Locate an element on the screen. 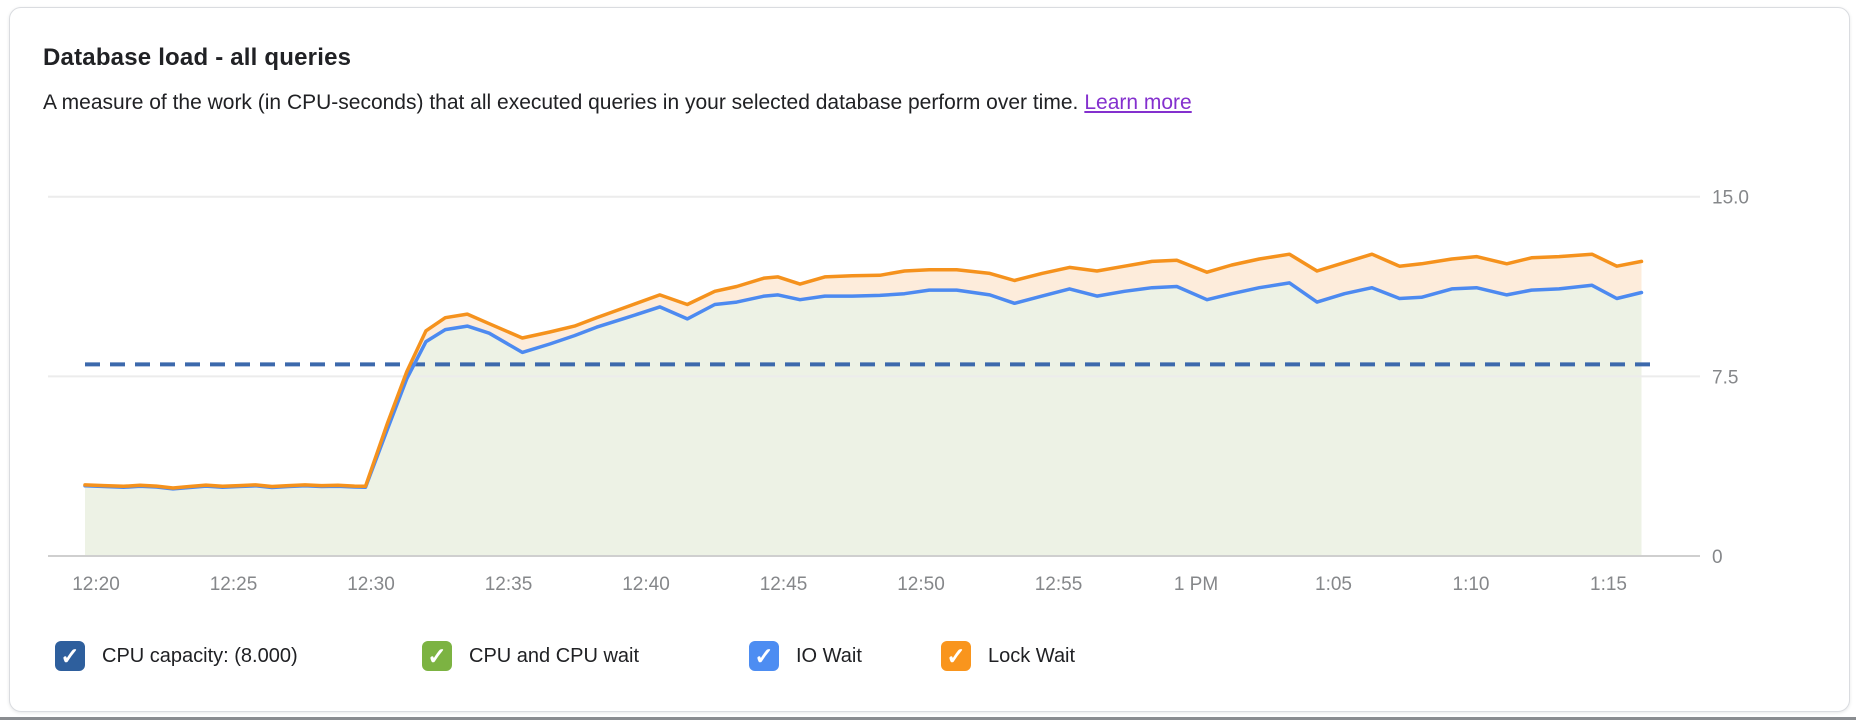 This screenshot has height=720, width=1856. checkbox-io-wait: ✓ is located at coordinates (764, 656).